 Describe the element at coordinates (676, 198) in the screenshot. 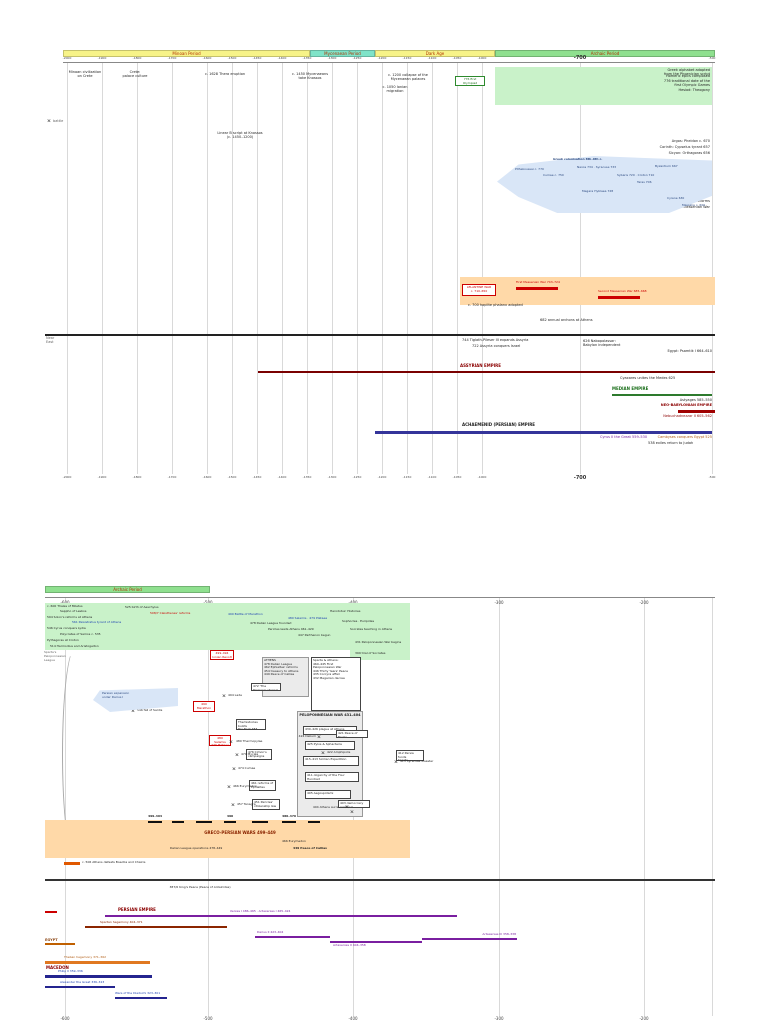

I see `colony-label: Cyrene 630` at that location.